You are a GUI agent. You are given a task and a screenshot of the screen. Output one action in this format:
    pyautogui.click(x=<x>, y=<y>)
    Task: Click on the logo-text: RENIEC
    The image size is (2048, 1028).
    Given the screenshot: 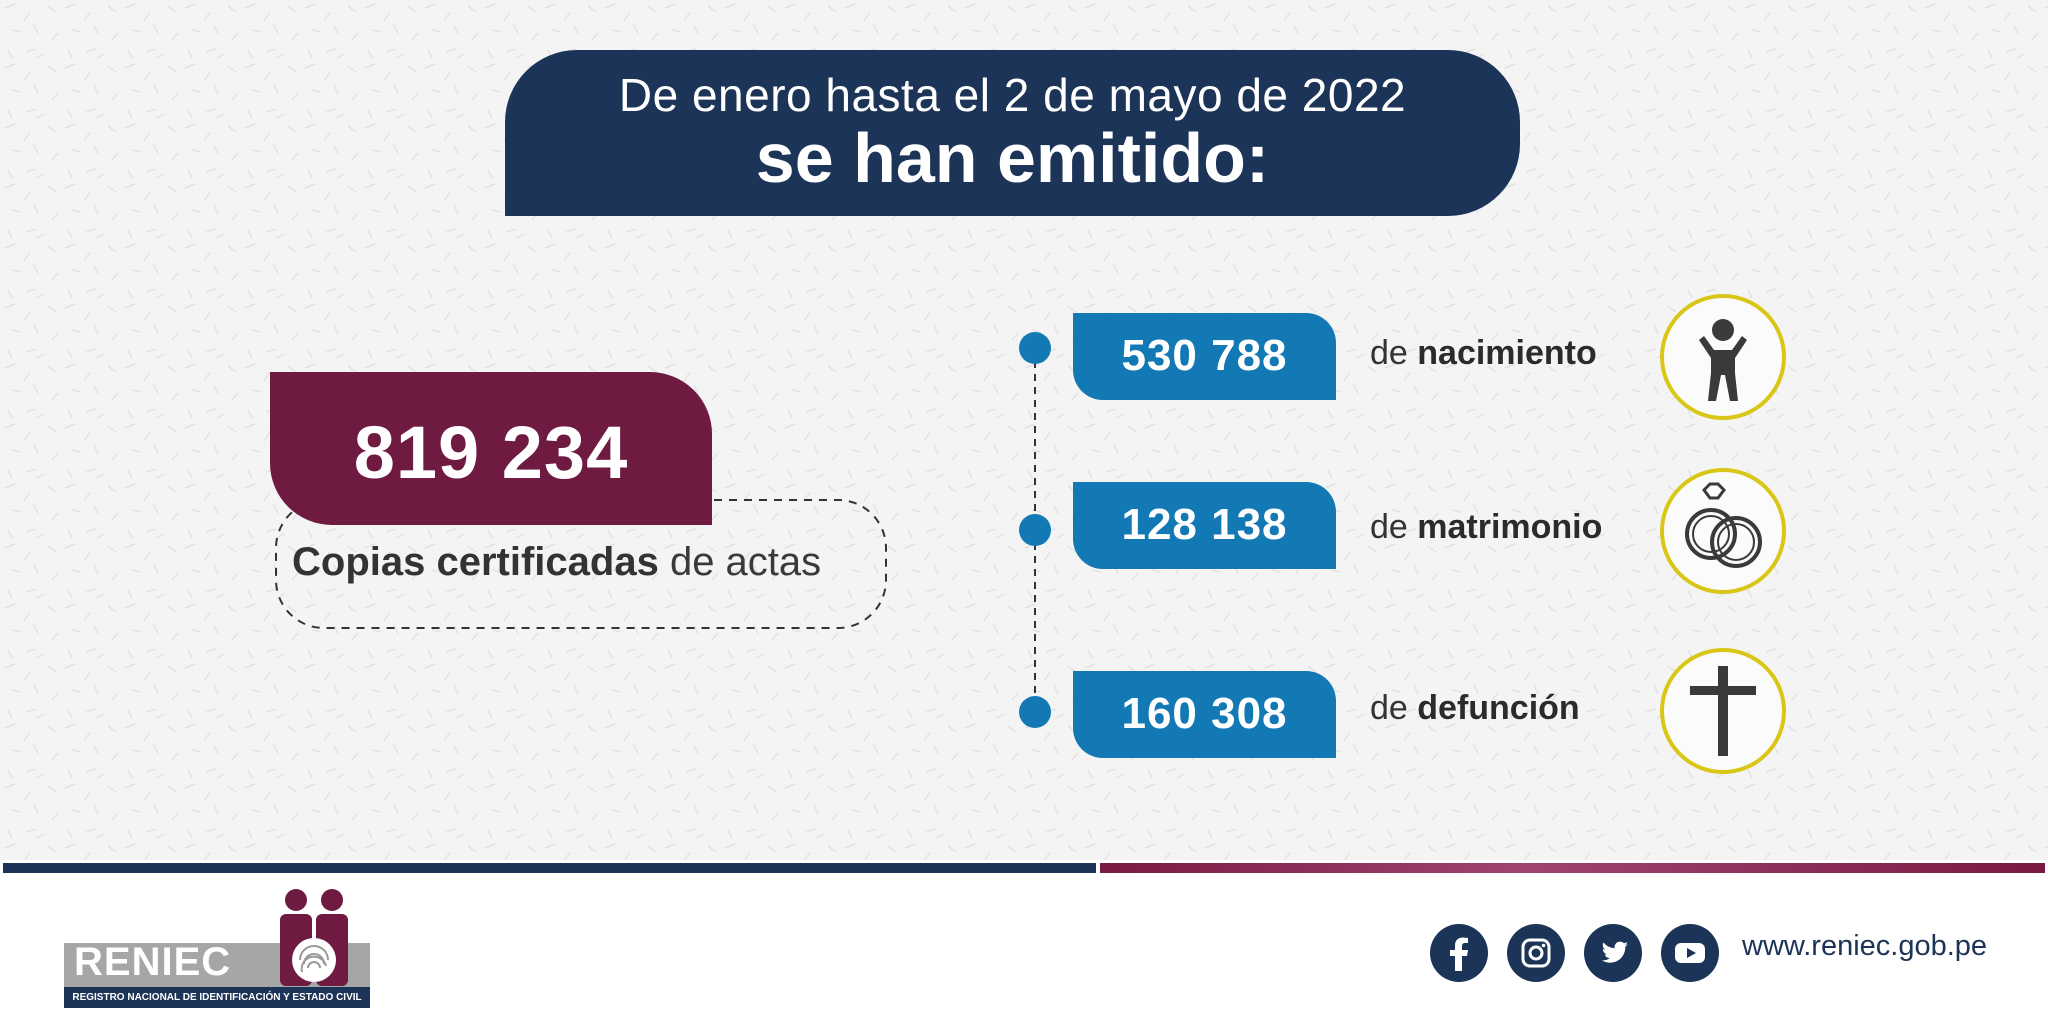 What is the action you would take?
    pyautogui.click(x=153, y=962)
    